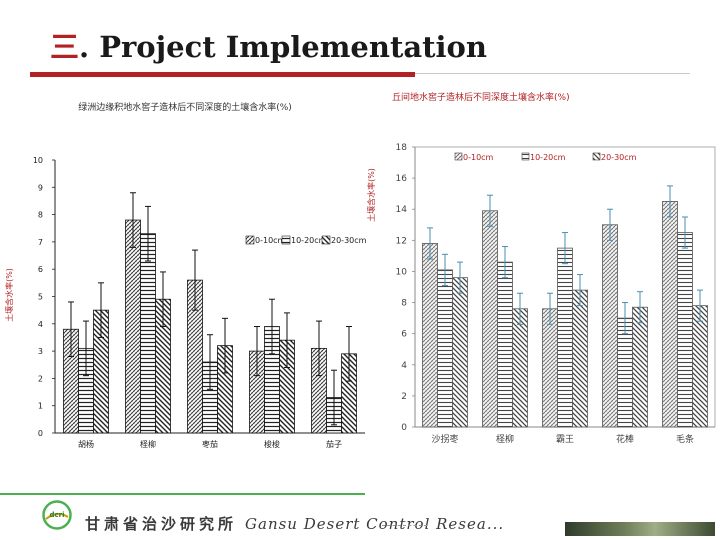  Describe the element at coordinates (161, 524) in the screenshot. I see `footer-cn: 甘肃省治沙研究所` at that location.